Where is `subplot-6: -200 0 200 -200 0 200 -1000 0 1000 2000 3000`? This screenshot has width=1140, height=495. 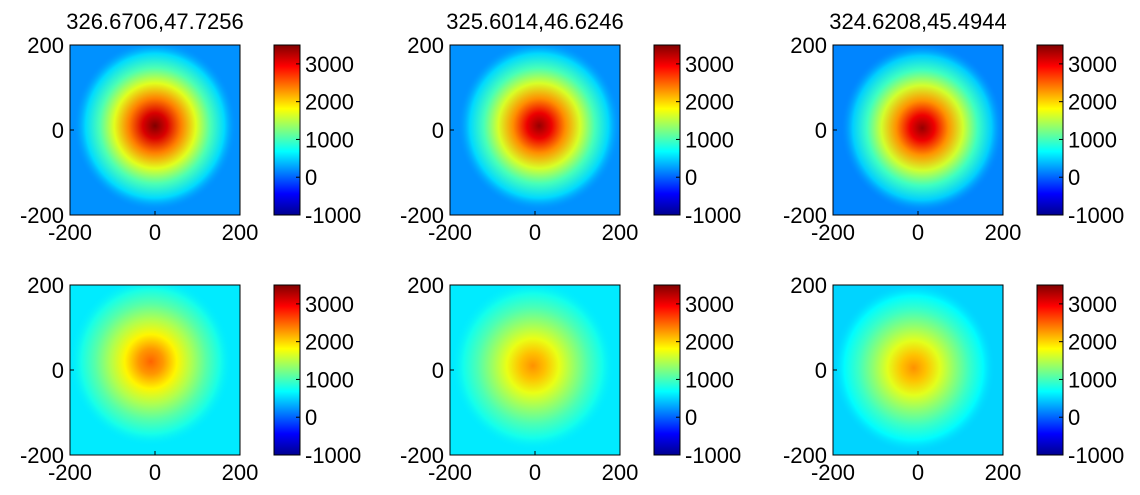
subplot-6: -200 0 200 -200 0 200 -1000 0 1000 2000 3000 is located at coordinates (953, 379).